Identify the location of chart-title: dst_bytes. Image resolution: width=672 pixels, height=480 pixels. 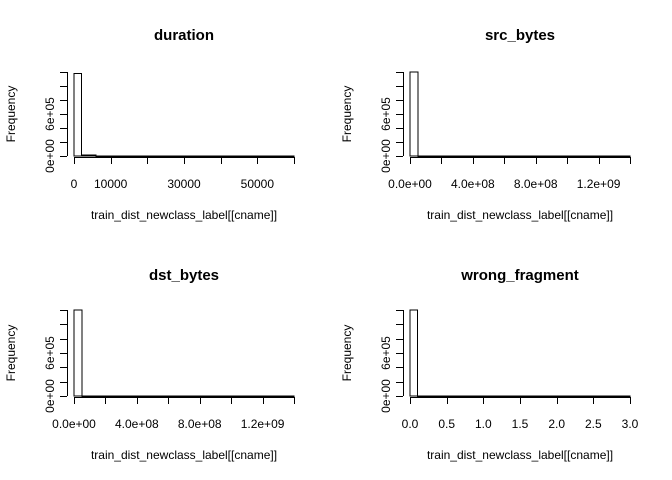
(184, 275).